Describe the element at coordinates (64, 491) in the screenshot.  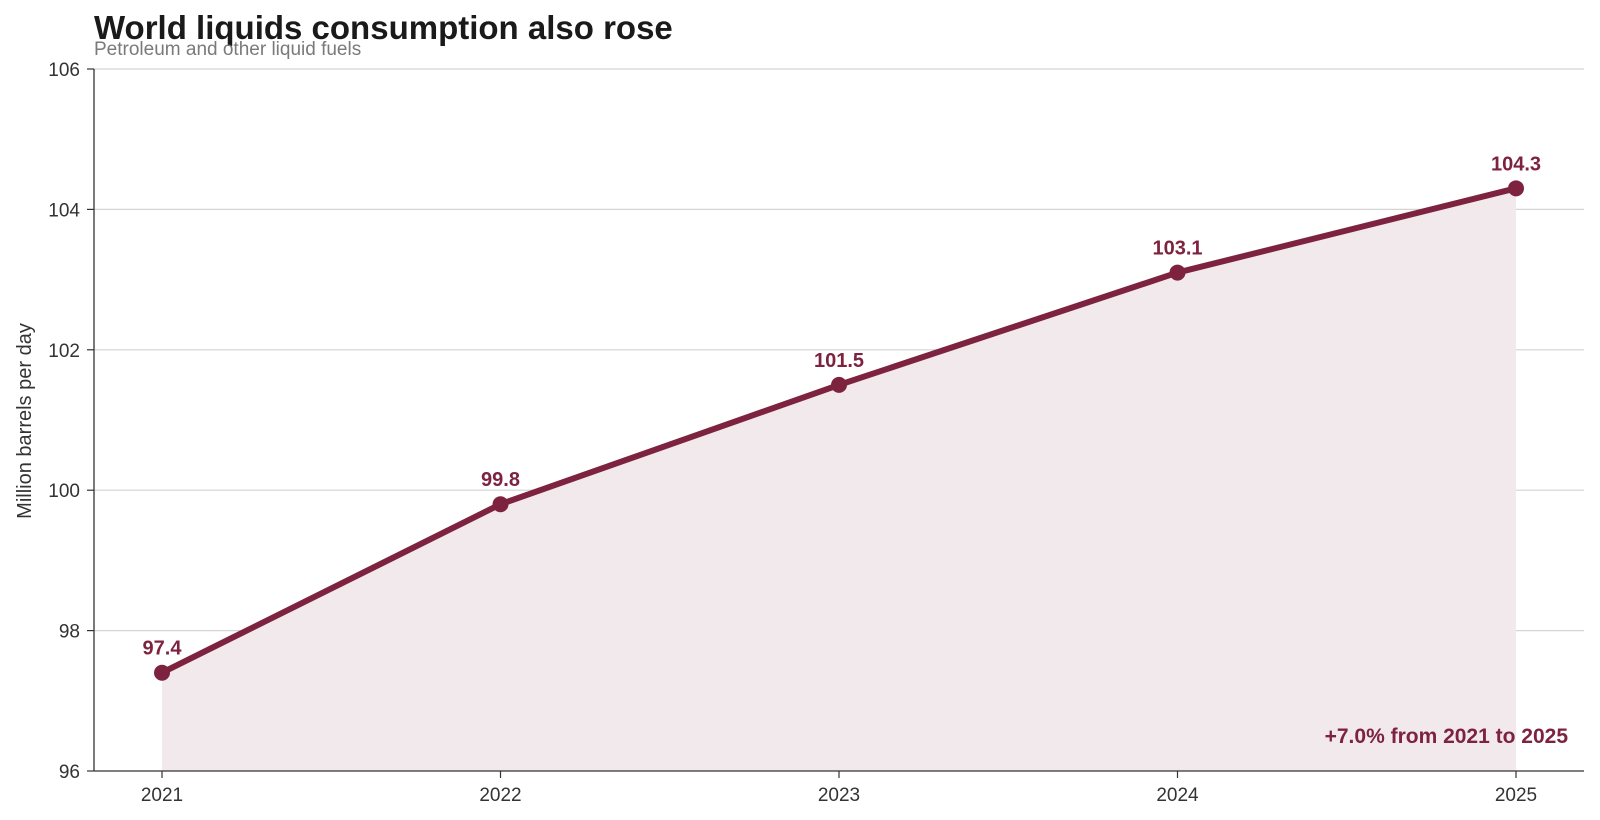
I see `y-tick-label: 100` at that location.